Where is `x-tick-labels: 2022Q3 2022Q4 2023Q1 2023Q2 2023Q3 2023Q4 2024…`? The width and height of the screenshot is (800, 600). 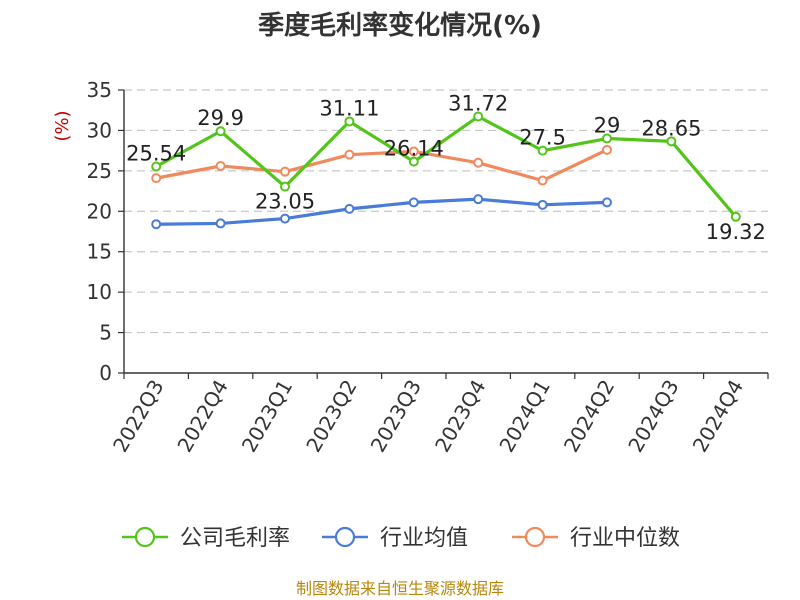
x-tick-labels: 2022Q3 2022Q4 2023Q1 2023Q2 2023Q3 2023Q4 2024… is located at coordinates (428, 416).